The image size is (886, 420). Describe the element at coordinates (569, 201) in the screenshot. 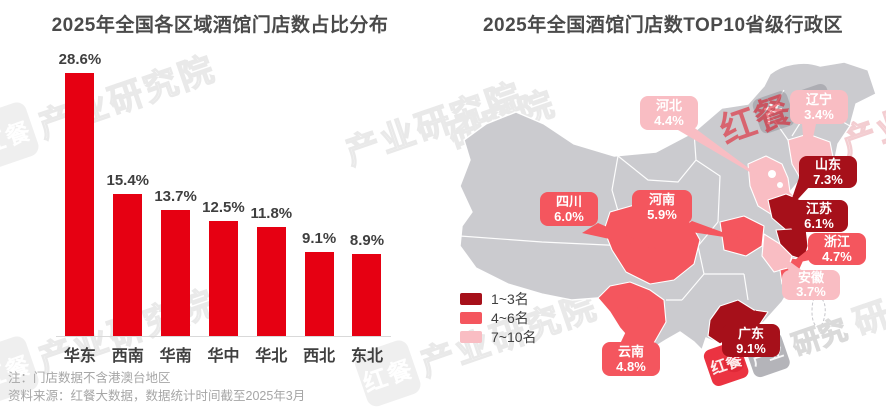

I see `svg-text: 四川` at that location.